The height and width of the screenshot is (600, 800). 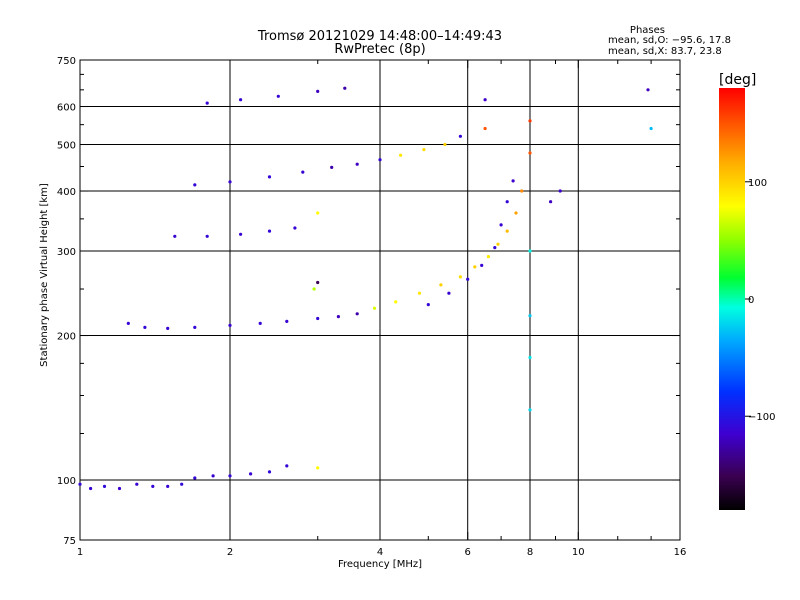 What do you see at coordinates (647, 30) in the screenshot?
I see `phase-info-heading: Phases` at bounding box center [647, 30].